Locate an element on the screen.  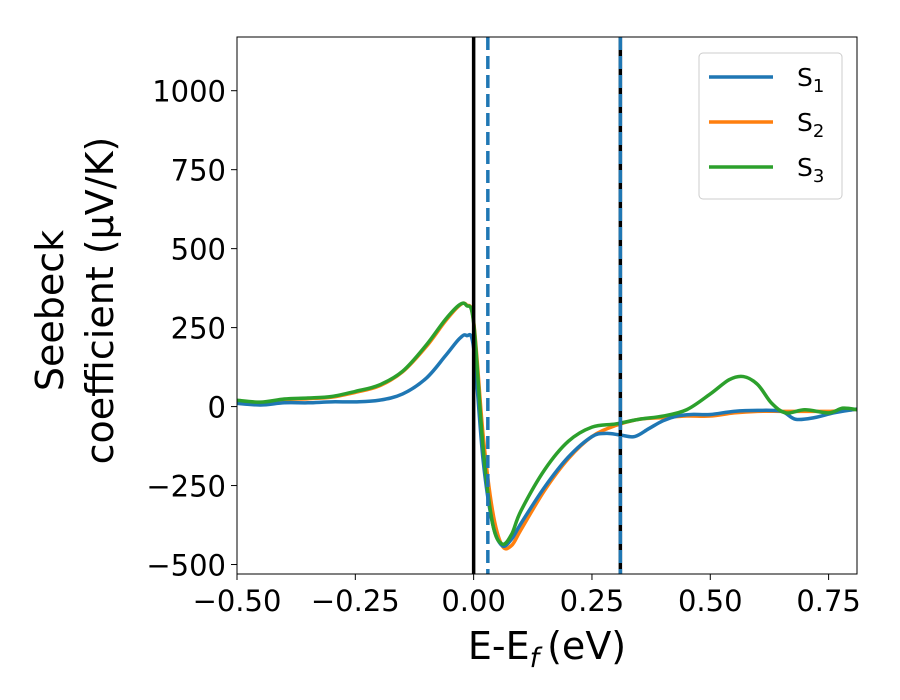
x-axis-label: E-Ef (eV) is located at coordinates (547, 649).